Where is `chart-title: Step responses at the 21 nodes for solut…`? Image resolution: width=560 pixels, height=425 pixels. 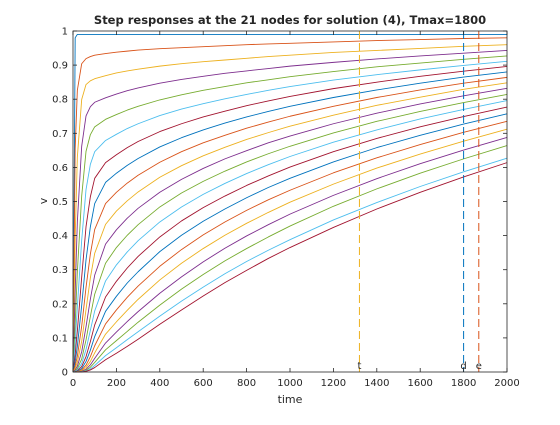
chart-title: Step responses at the 21 nodes for solut… is located at coordinates (290, 20).